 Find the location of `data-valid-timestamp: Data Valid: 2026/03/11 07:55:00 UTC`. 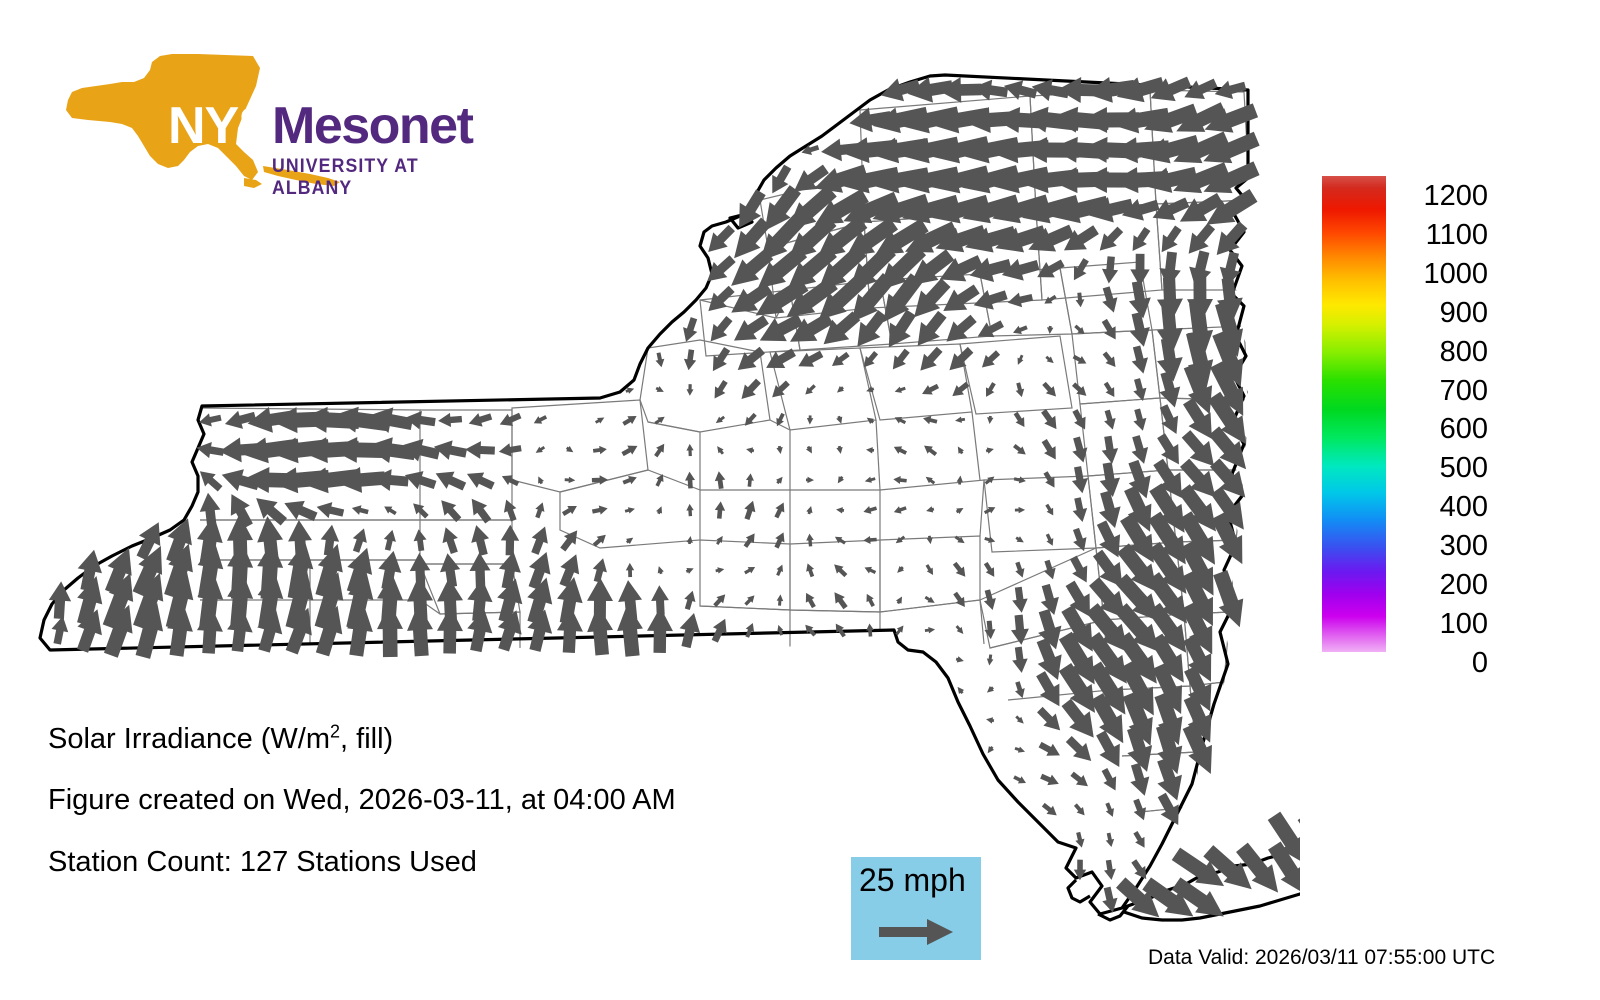

data-valid-timestamp: Data Valid: 2026/03/11 07:55:00 UTC is located at coordinates (1322, 957).